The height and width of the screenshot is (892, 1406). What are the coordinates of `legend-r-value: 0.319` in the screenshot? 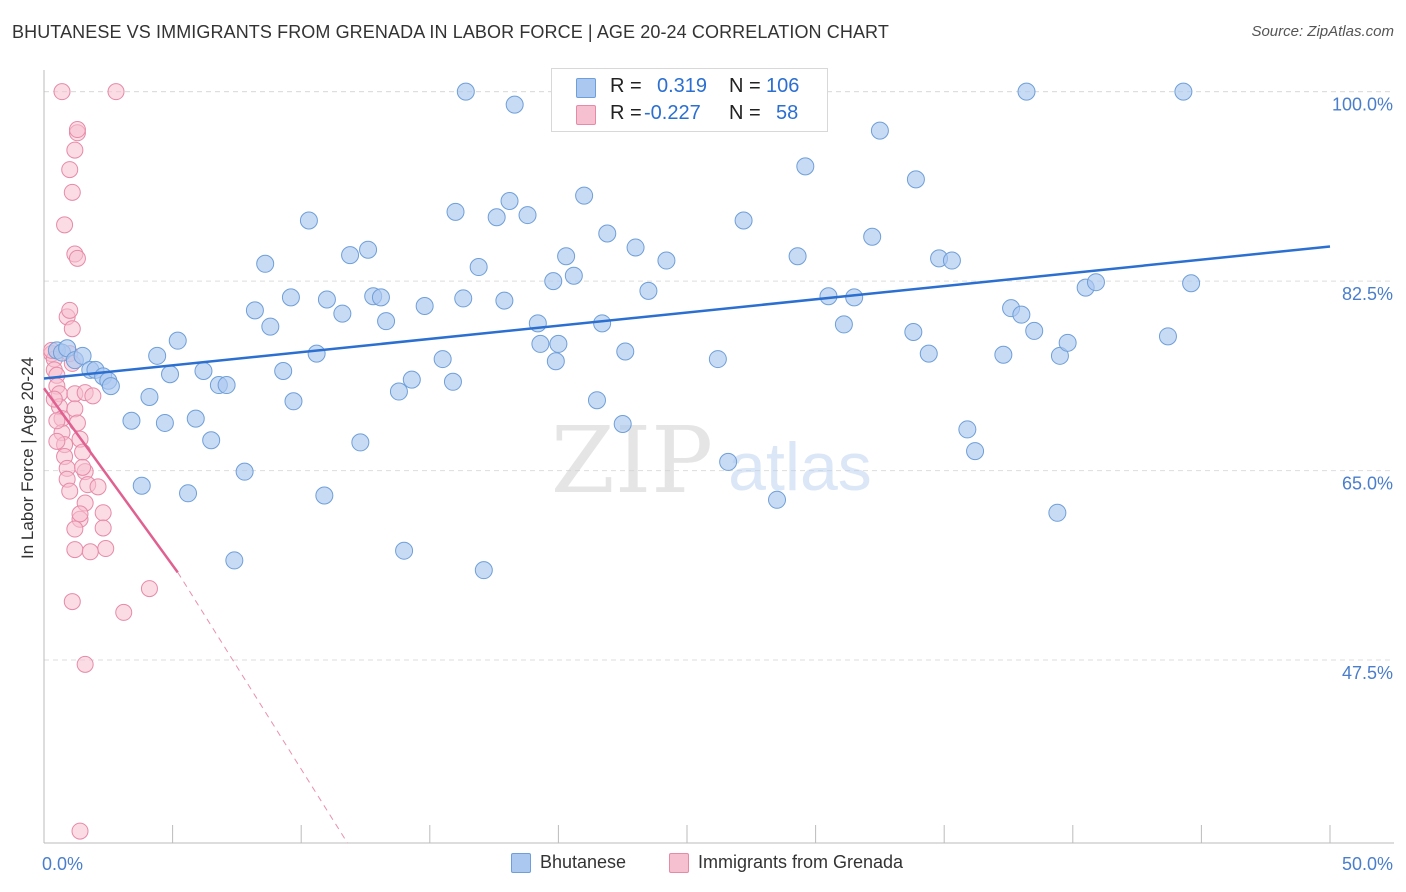 It's located at (682, 86).